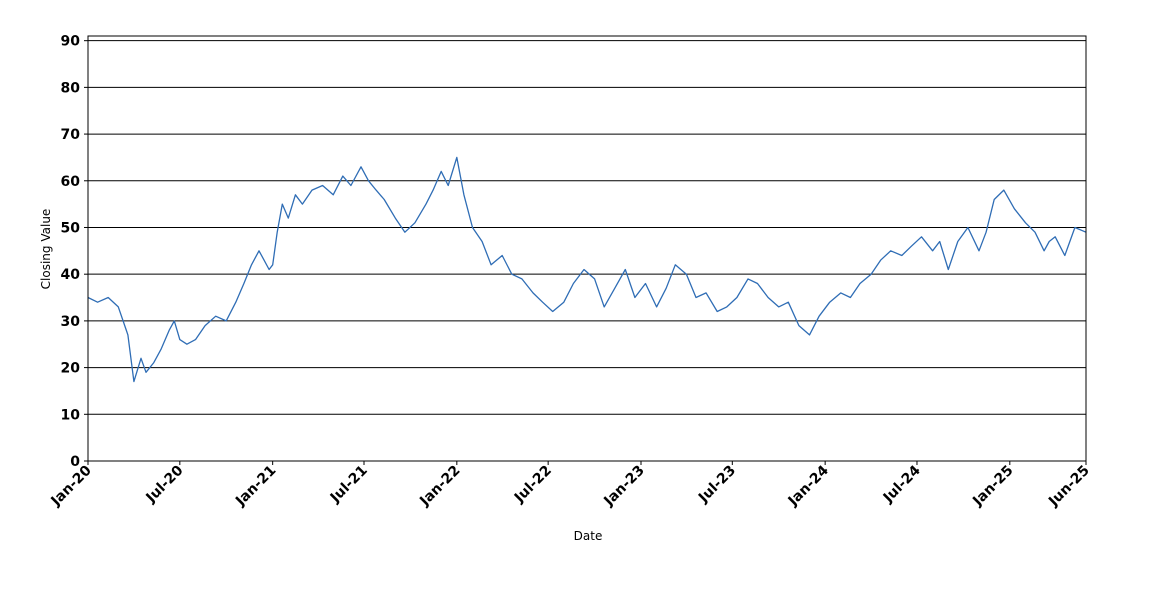 The height and width of the screenshot is (600, 1150). What do you see at coordinates (902, 484) in the screenshot?
I see `x-tick-label: Jul-24` at bounding box center [902, 484].